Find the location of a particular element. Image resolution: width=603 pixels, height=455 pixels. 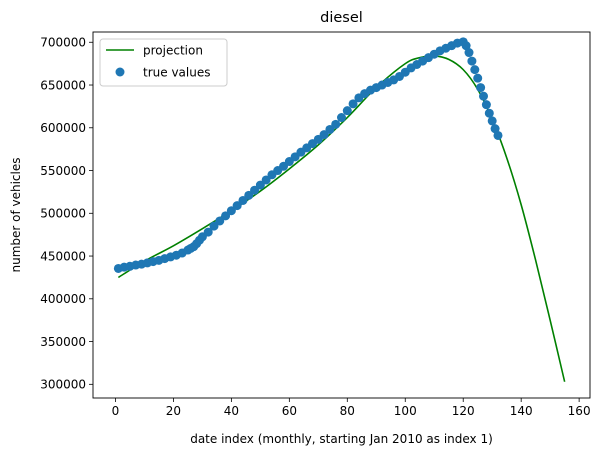

legend-true-values-label: true values is located at coordinates (176, 73).